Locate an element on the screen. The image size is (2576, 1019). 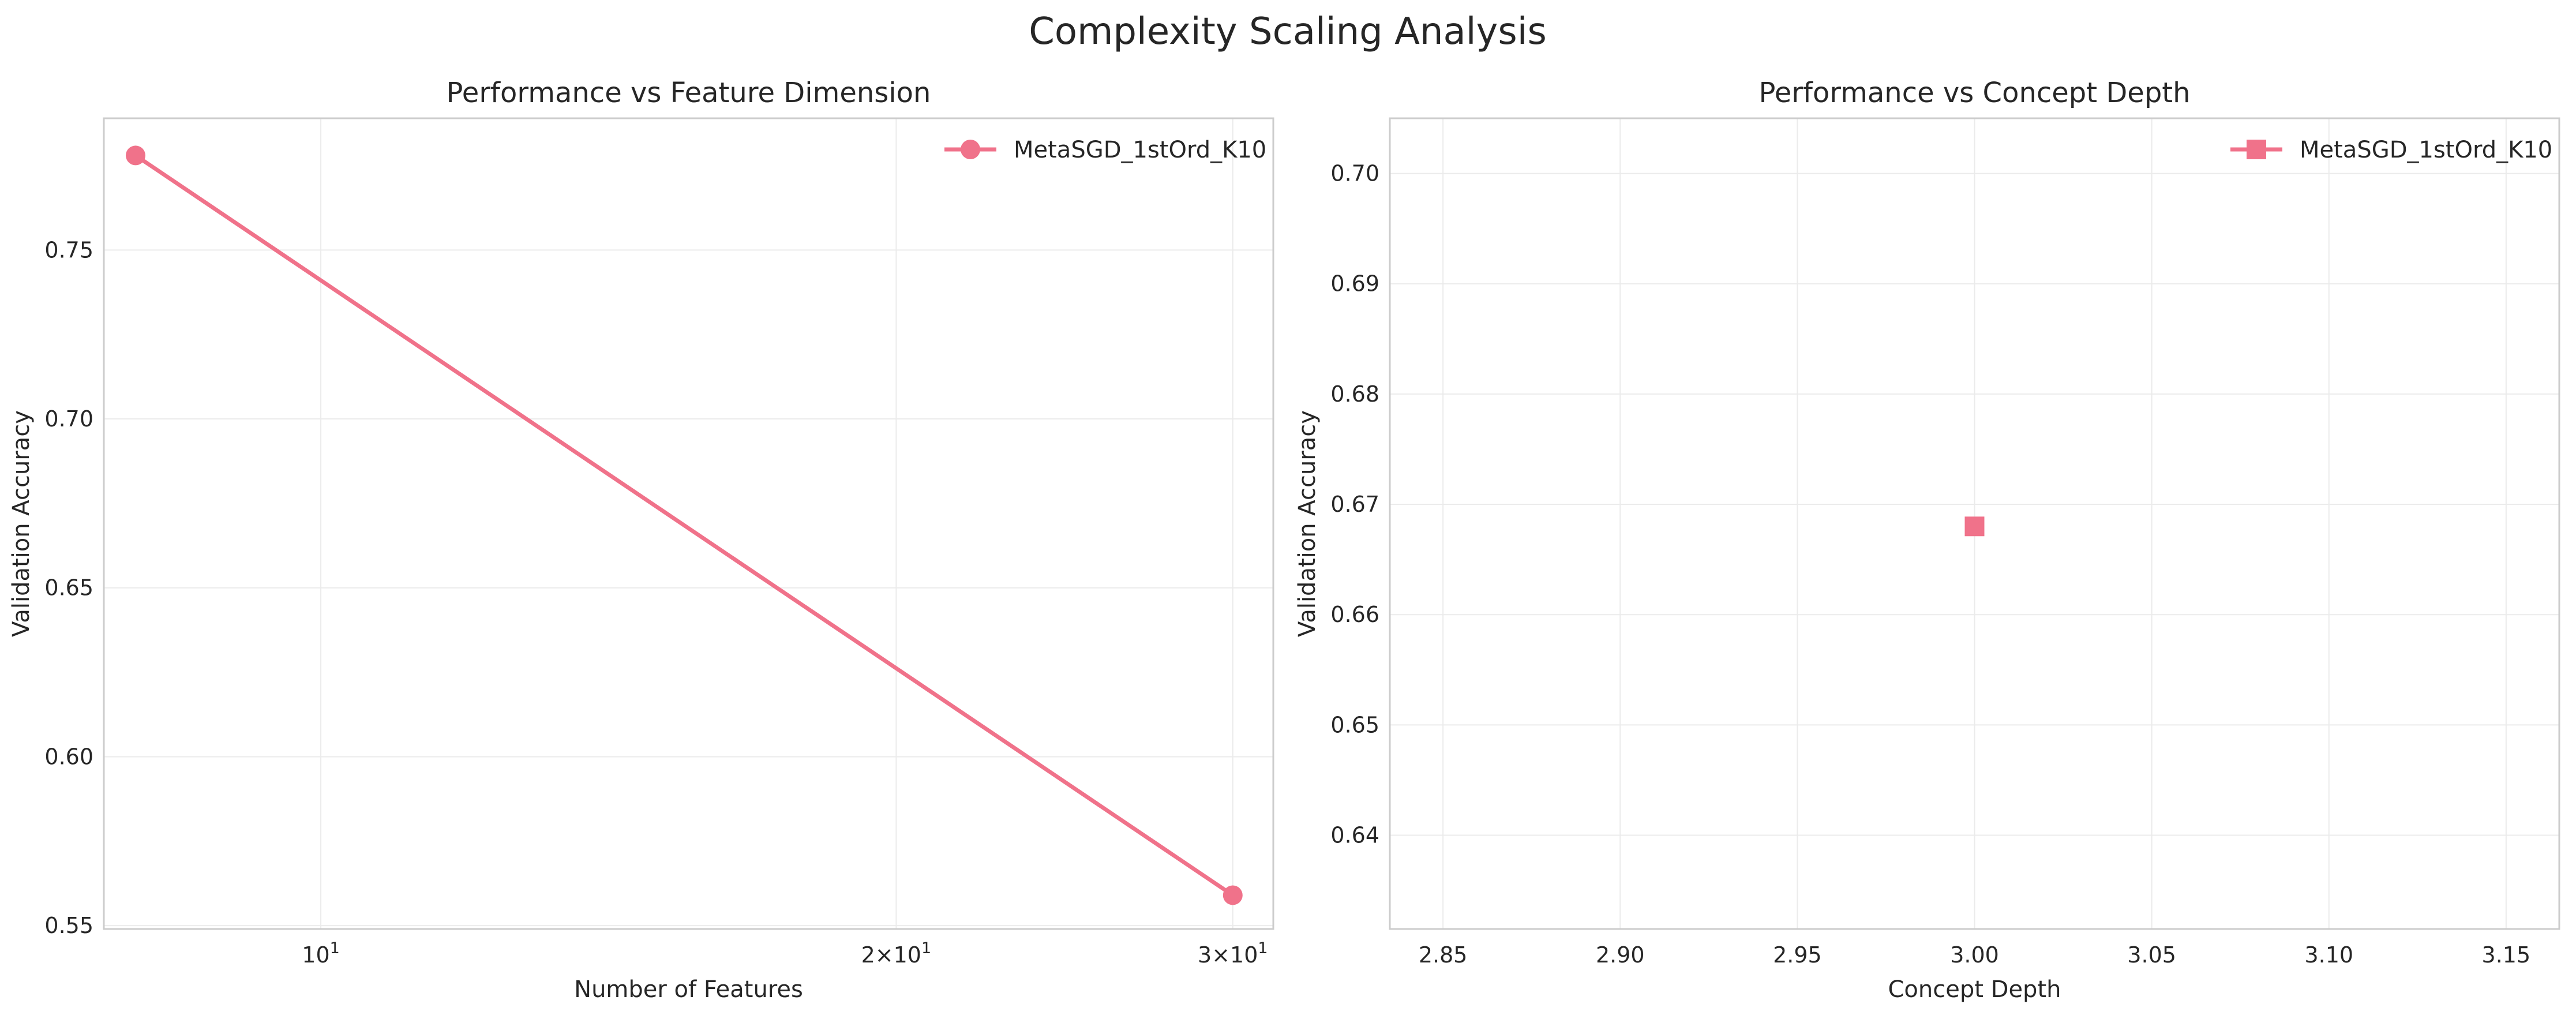
x-tick-label: 3.05 is located at coordinates (2151, 955).